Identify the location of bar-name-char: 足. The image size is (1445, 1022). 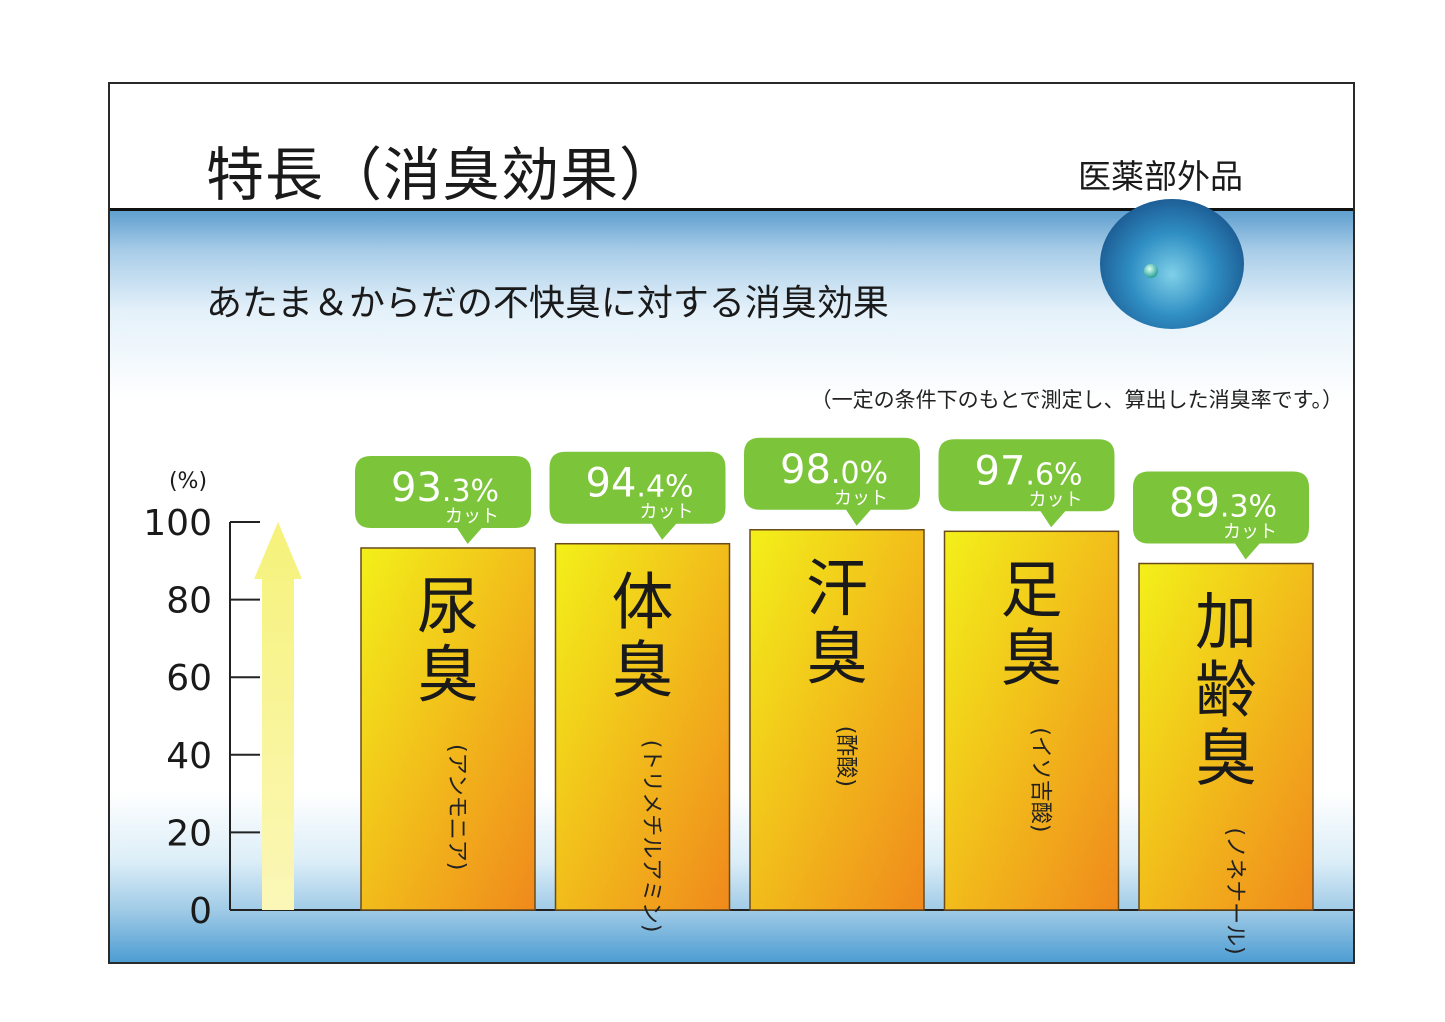
(1031, 589).